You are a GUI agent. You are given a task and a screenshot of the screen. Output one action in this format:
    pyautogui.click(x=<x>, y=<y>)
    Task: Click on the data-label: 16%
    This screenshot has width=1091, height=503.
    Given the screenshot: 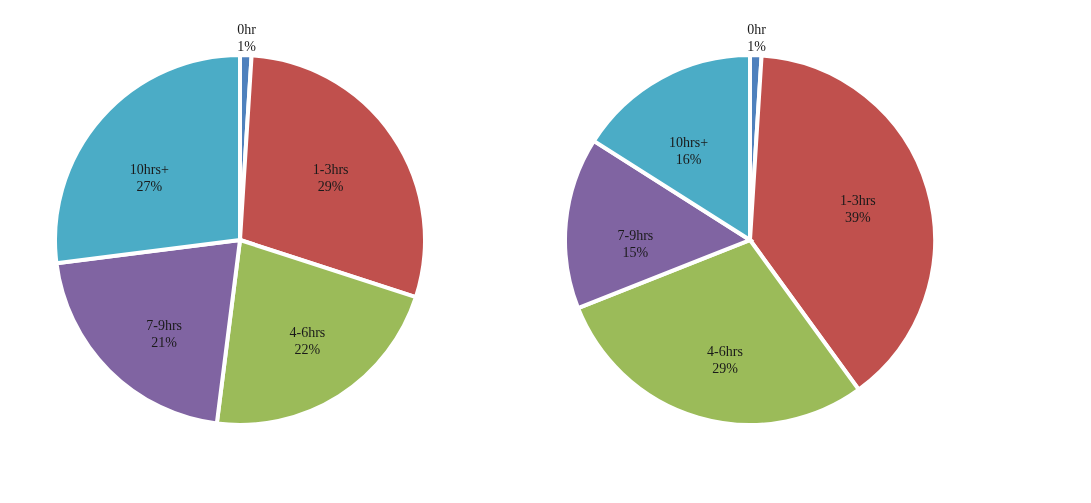 What is the action you would take?
    pyautogui.click(x=688, y=160)
    